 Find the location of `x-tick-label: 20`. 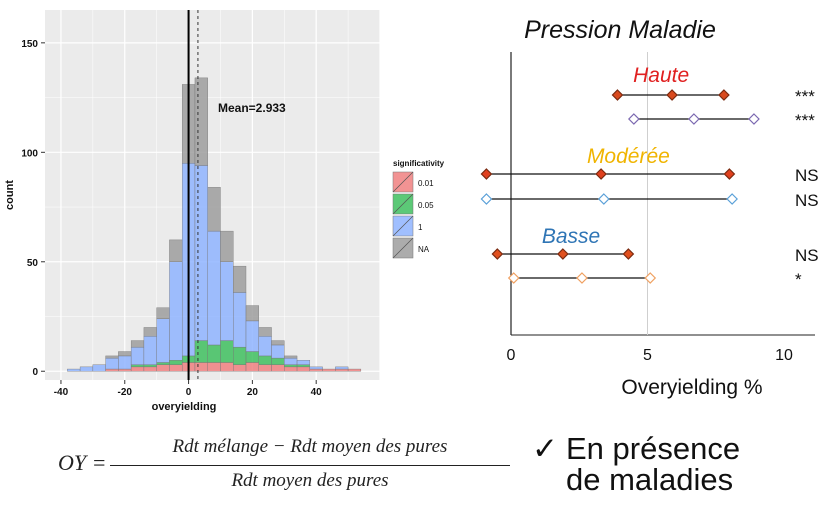

x-tick-label: 20 is located at coordinates (253, 392).